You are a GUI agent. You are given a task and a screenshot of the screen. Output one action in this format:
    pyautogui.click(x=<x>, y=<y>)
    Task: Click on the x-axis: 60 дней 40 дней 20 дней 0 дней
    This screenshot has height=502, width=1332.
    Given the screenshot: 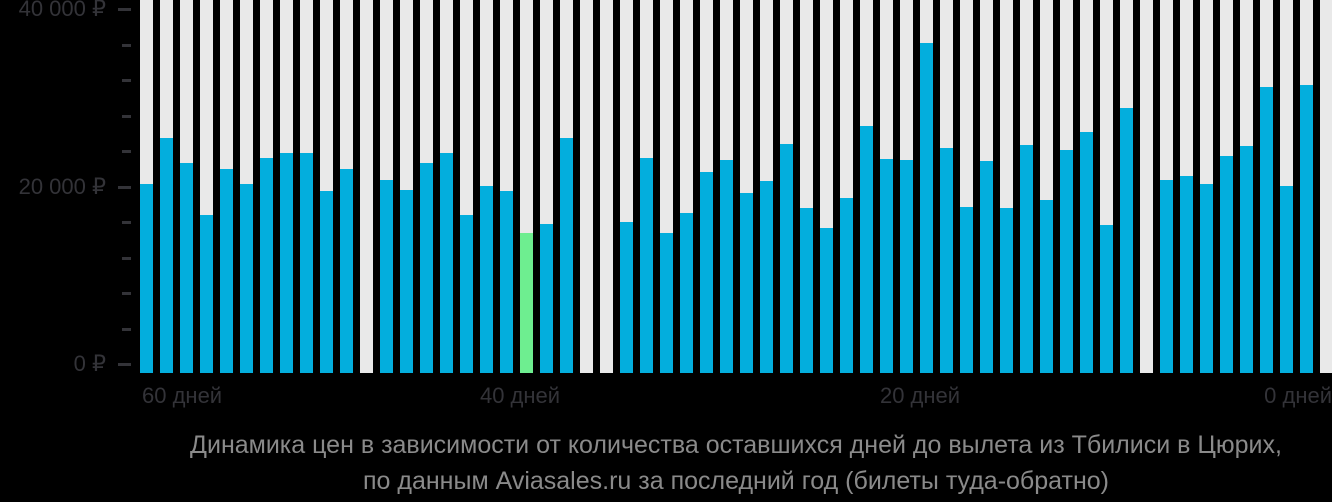 What is the action you would take?
    pyautogui.click(x=736, y=397)
    